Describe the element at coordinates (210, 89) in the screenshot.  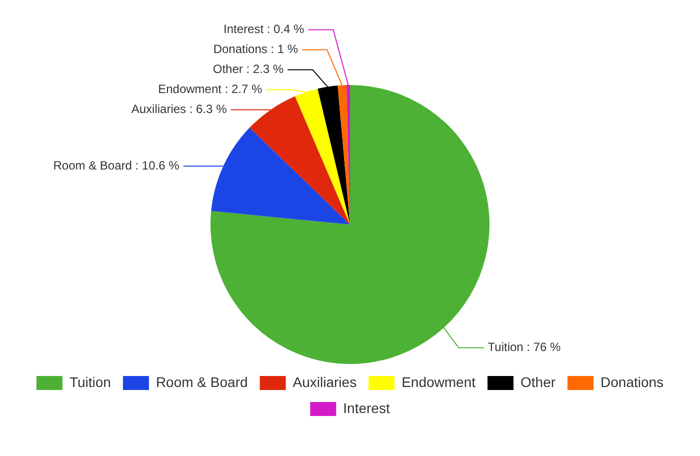
I see `data-label: Endowment : 2.7 %` at that location.